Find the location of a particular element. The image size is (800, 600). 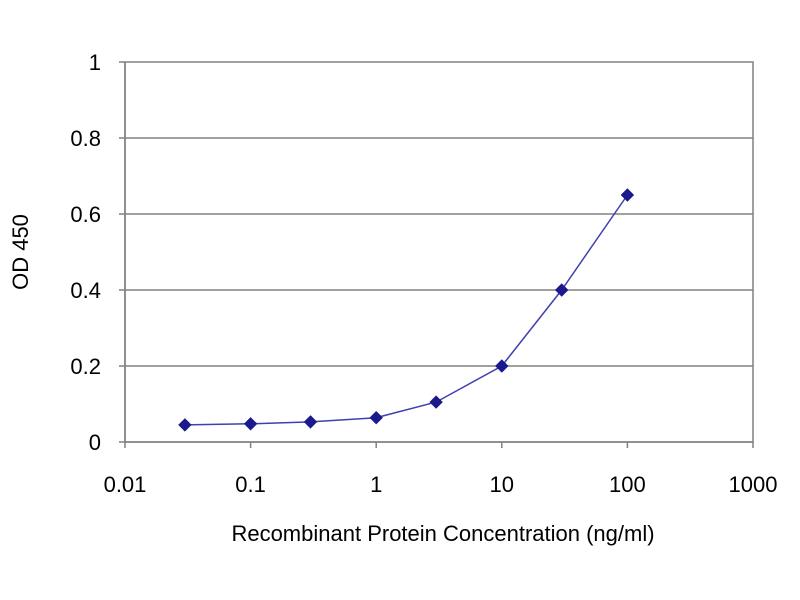

x-tick-label: 0.1 is located at coordinates (250, 484).